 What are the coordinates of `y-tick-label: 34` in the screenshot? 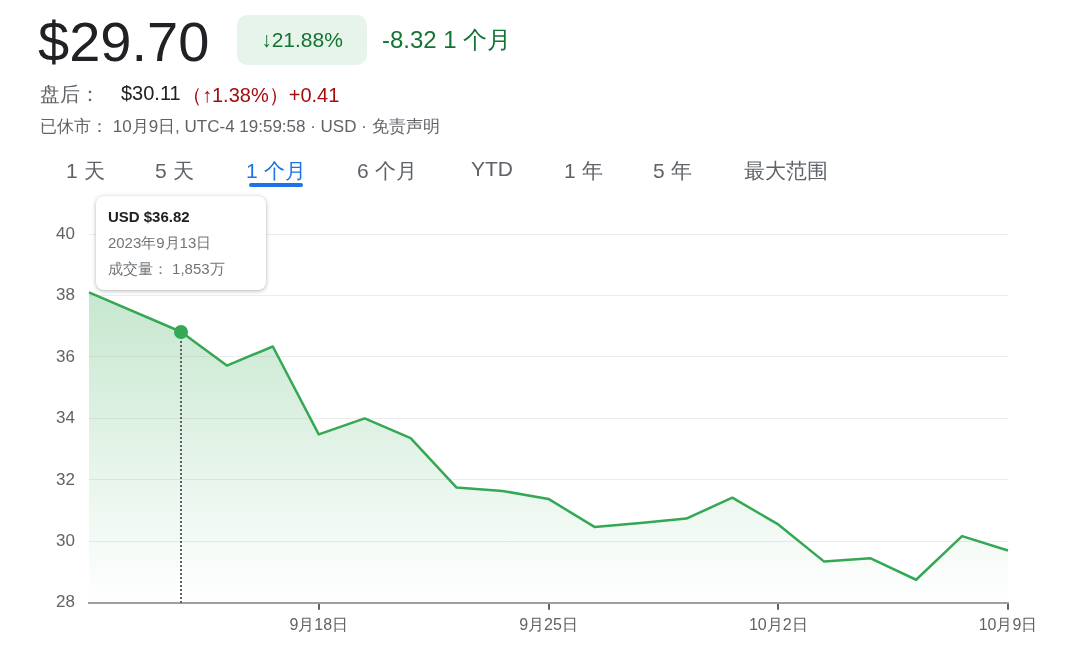 It's located at (65, 418).